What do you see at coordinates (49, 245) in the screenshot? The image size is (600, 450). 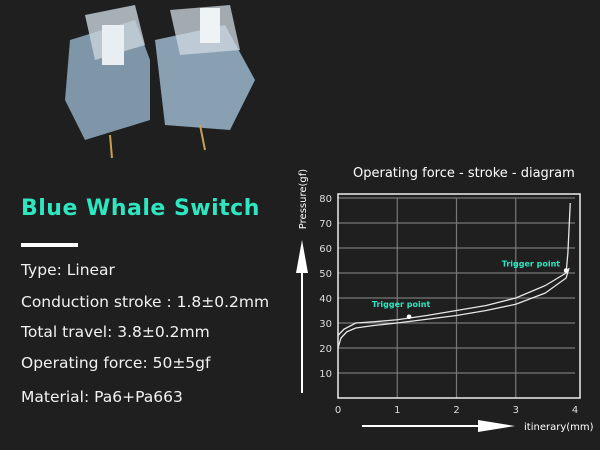 I see `title-underline` at bounding box center [49, 245].